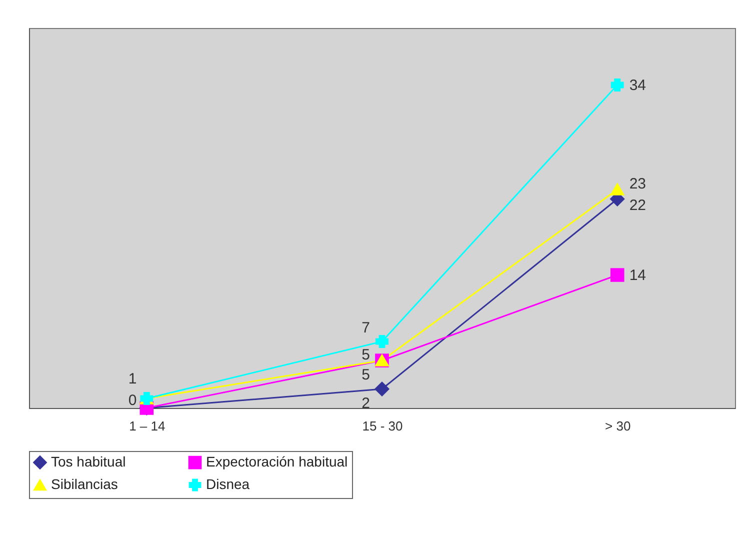 The width and height of the screenshot is (742, 543). I want to click on data-label: 1, so click(132, 379).